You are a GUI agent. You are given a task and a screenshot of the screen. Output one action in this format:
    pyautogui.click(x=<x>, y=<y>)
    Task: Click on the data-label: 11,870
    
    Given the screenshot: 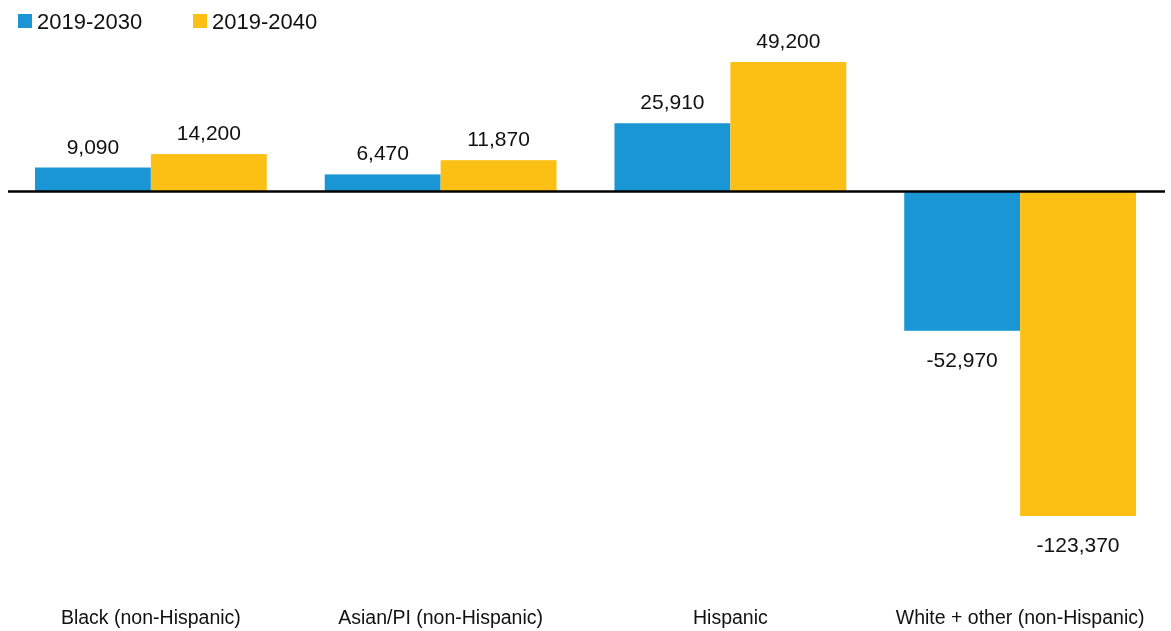 What is the action you would take?
    pyautogui.click(x=498, y=139)
    